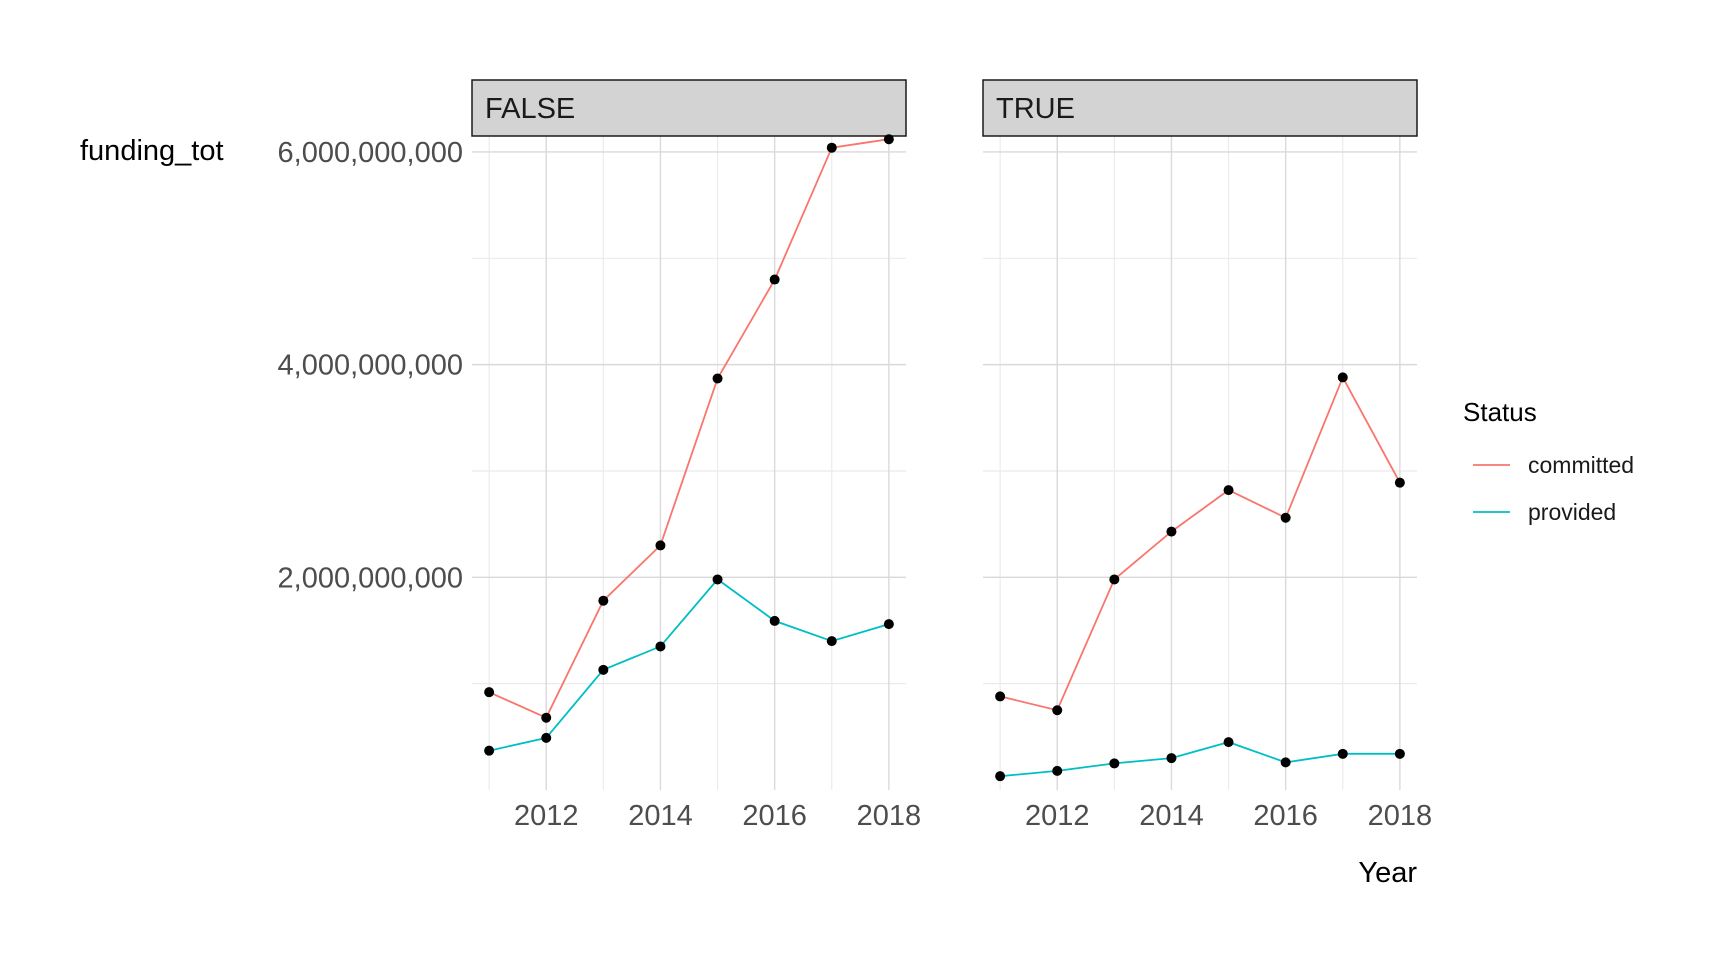 The width and height of the screenshot is (1728, 965). What do you see at coordinates (1581, 465) in the screenshot?
I see `legend-label: committed` at bounding box center [1581, 465].